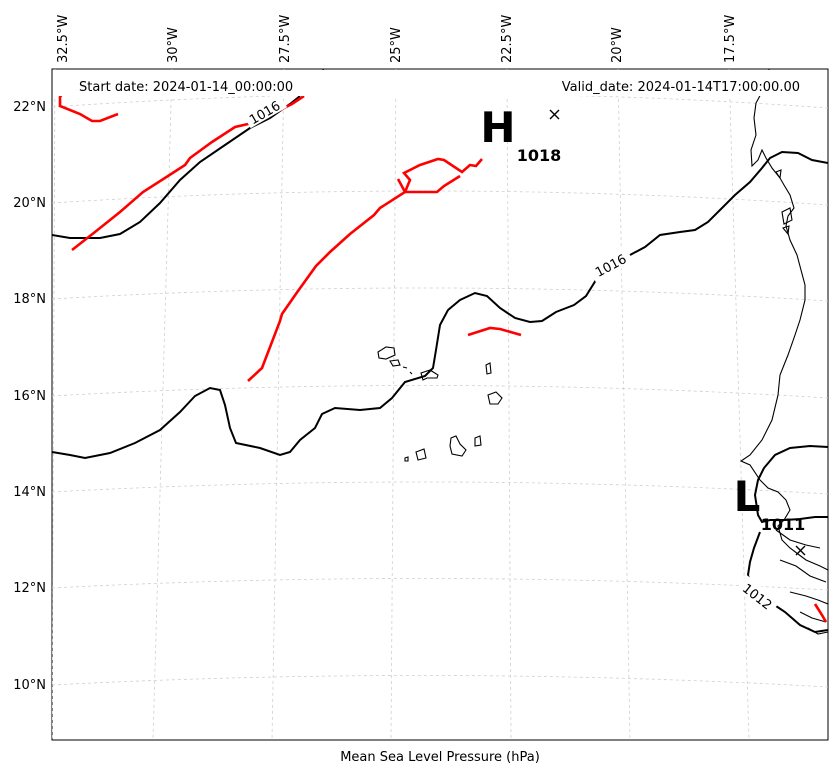 This screenshot has width=837, height=783. I want to click on lat-tick-label: 20°N, so click(29, 203).